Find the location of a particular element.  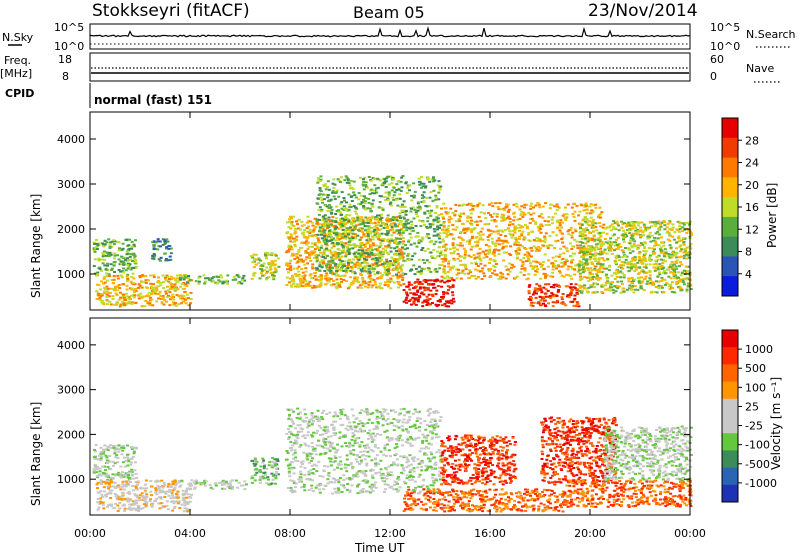

echo-region is located at coordinates (379, 225).